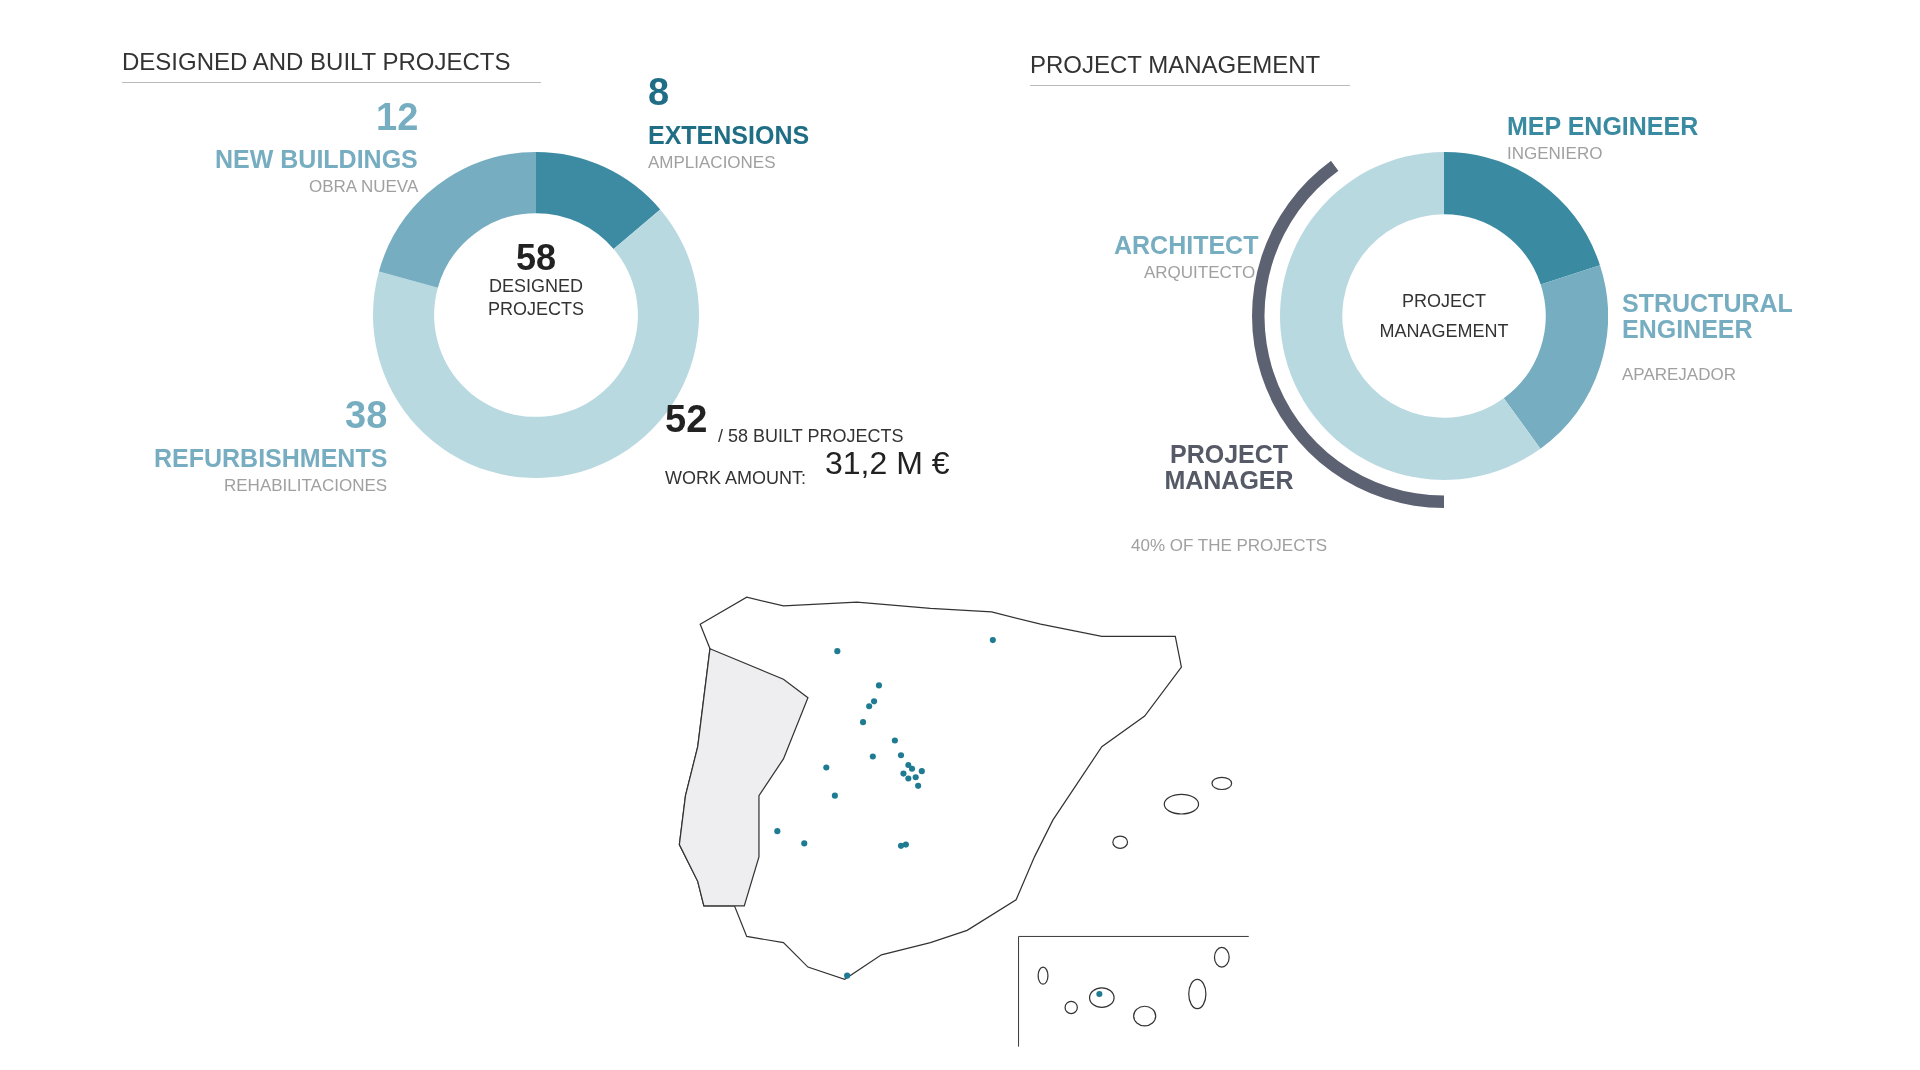 Image resolution: width=1920 pixels, height=1070 pixels. I want to click on slice-label: EXTENSIONS, so click(729, 135).